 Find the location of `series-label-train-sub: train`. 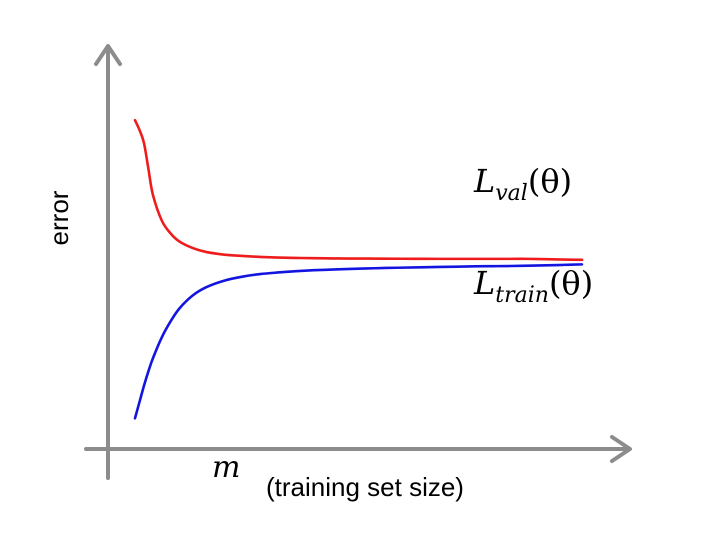

series-label-train-sub: train is located at coordinates (522, 295).